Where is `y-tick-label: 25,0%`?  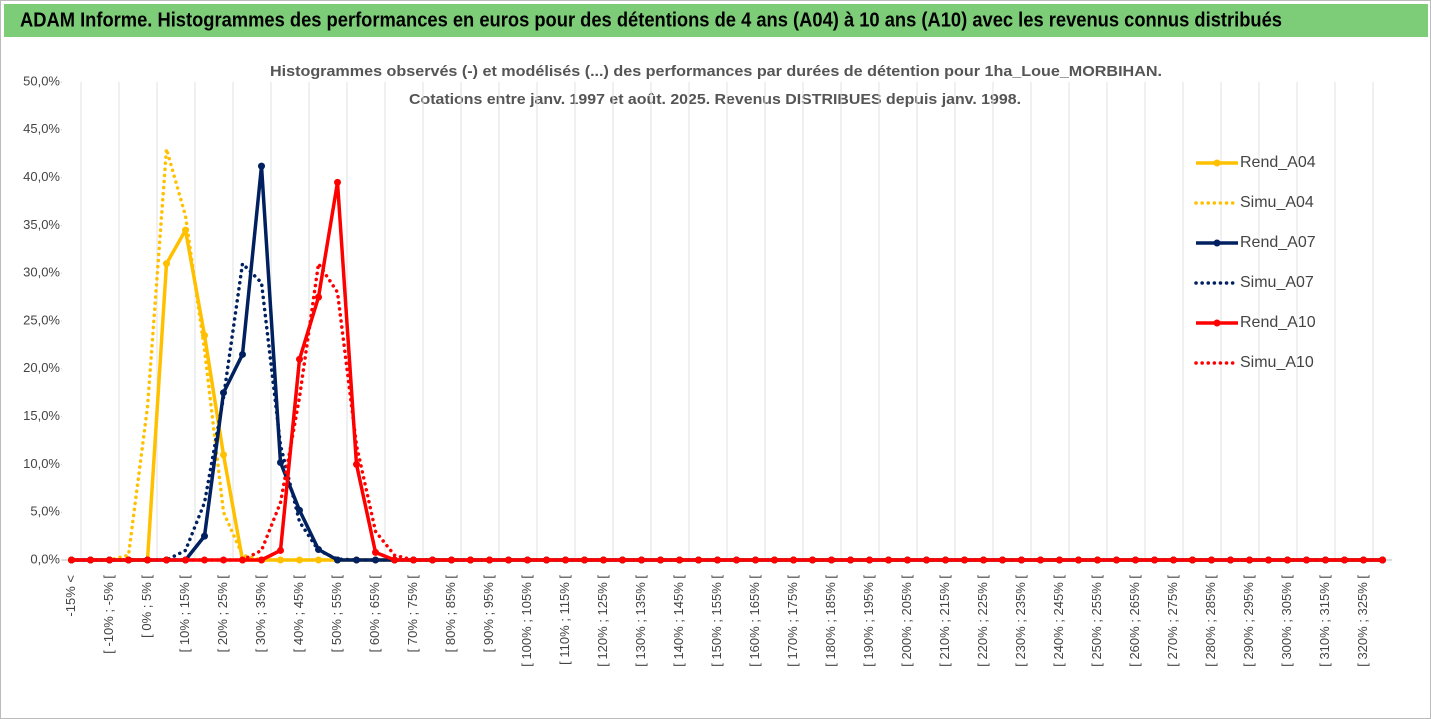 y-tick-label: 25,0% is located at coordinates (41, 319).